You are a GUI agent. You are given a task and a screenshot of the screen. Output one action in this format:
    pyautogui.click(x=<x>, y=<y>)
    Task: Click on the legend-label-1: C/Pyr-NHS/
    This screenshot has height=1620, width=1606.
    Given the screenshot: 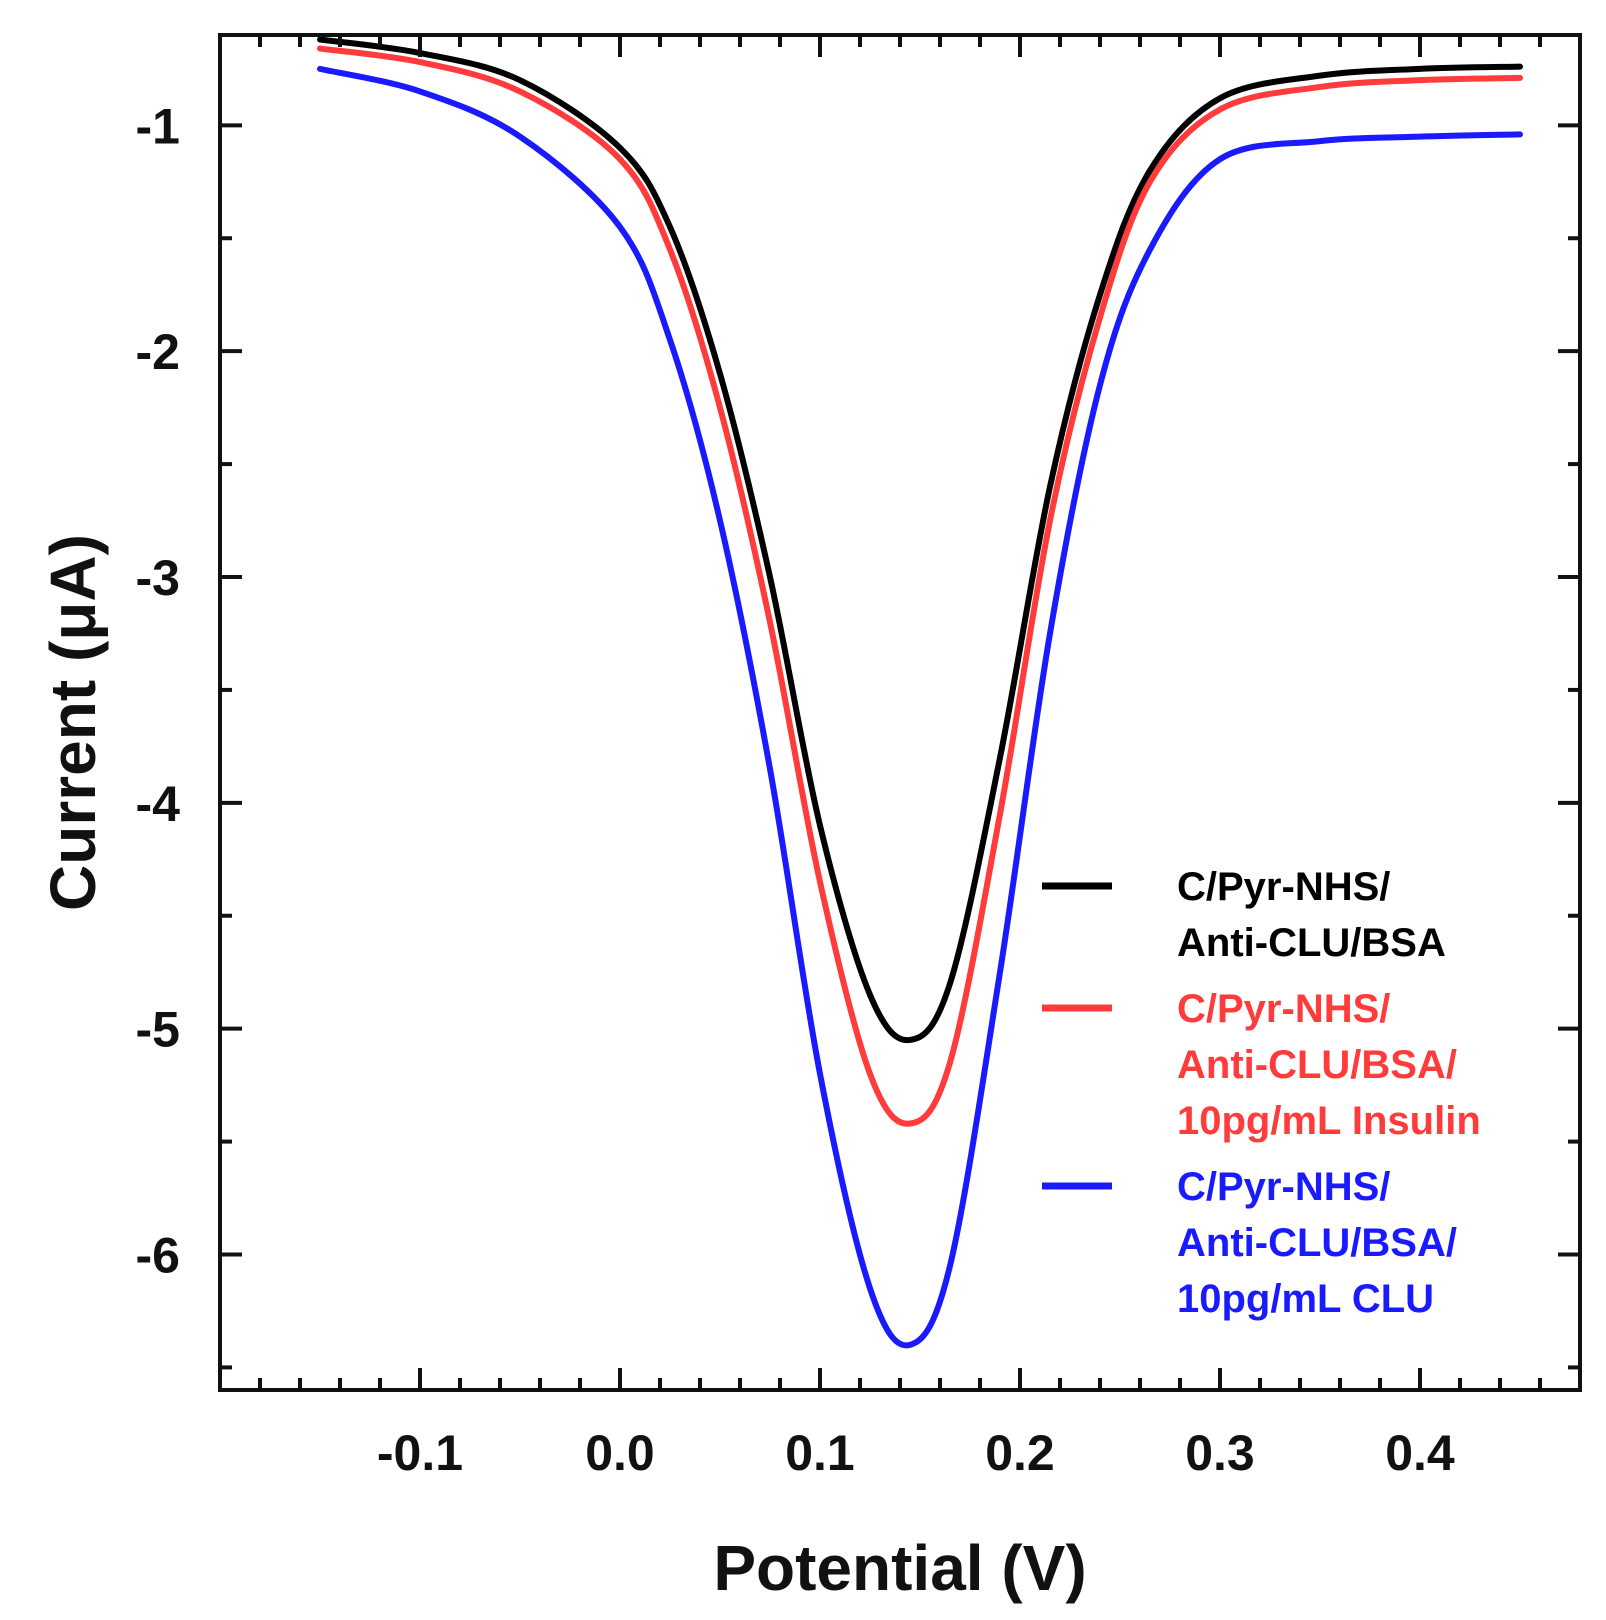 What is the action you would take?
    pyautogui.click(x=1283, y=887)
    